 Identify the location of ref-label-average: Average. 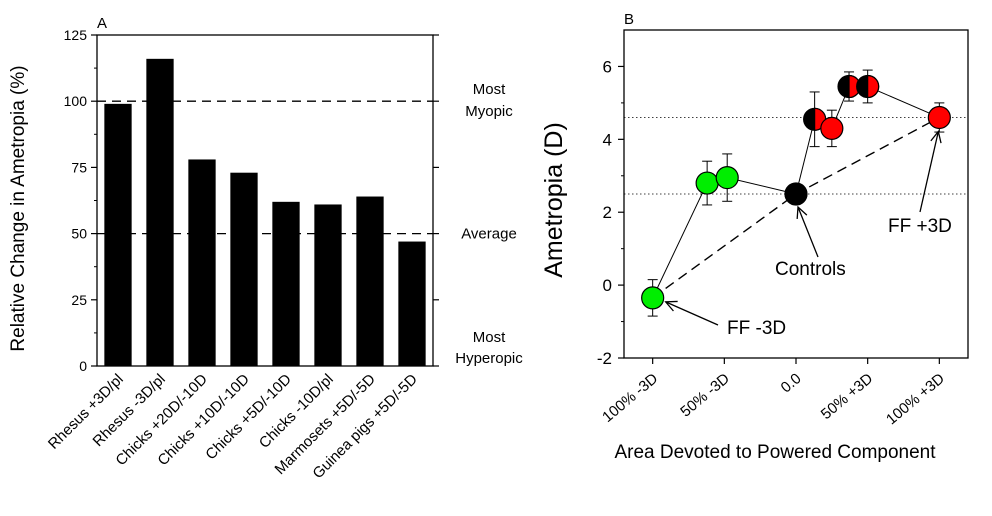
(489, 234).